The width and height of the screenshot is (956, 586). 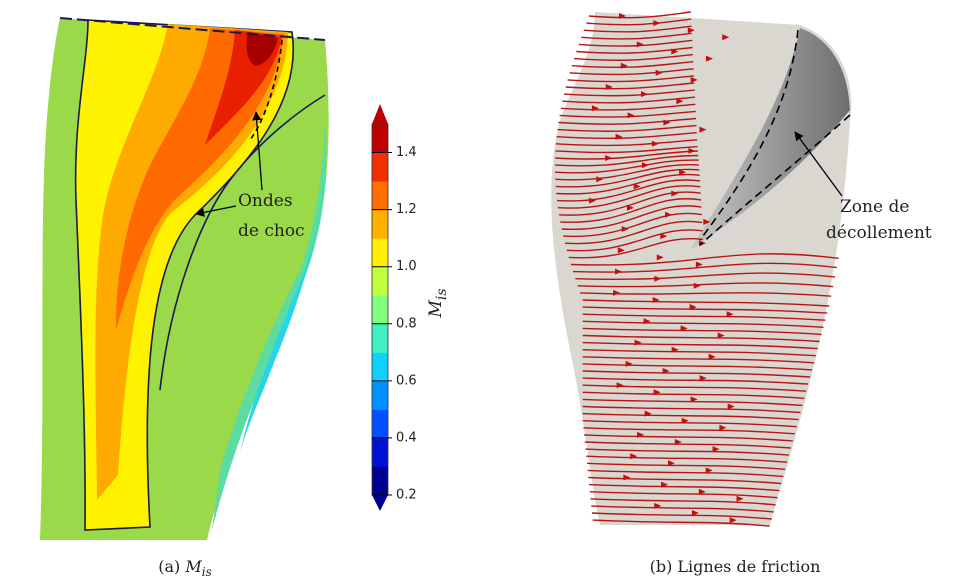 What do you see at coordinates (406, 495) in the screenshot?
I see `colorbar-tick-label: 0.2` at bounding box center [406, 495].